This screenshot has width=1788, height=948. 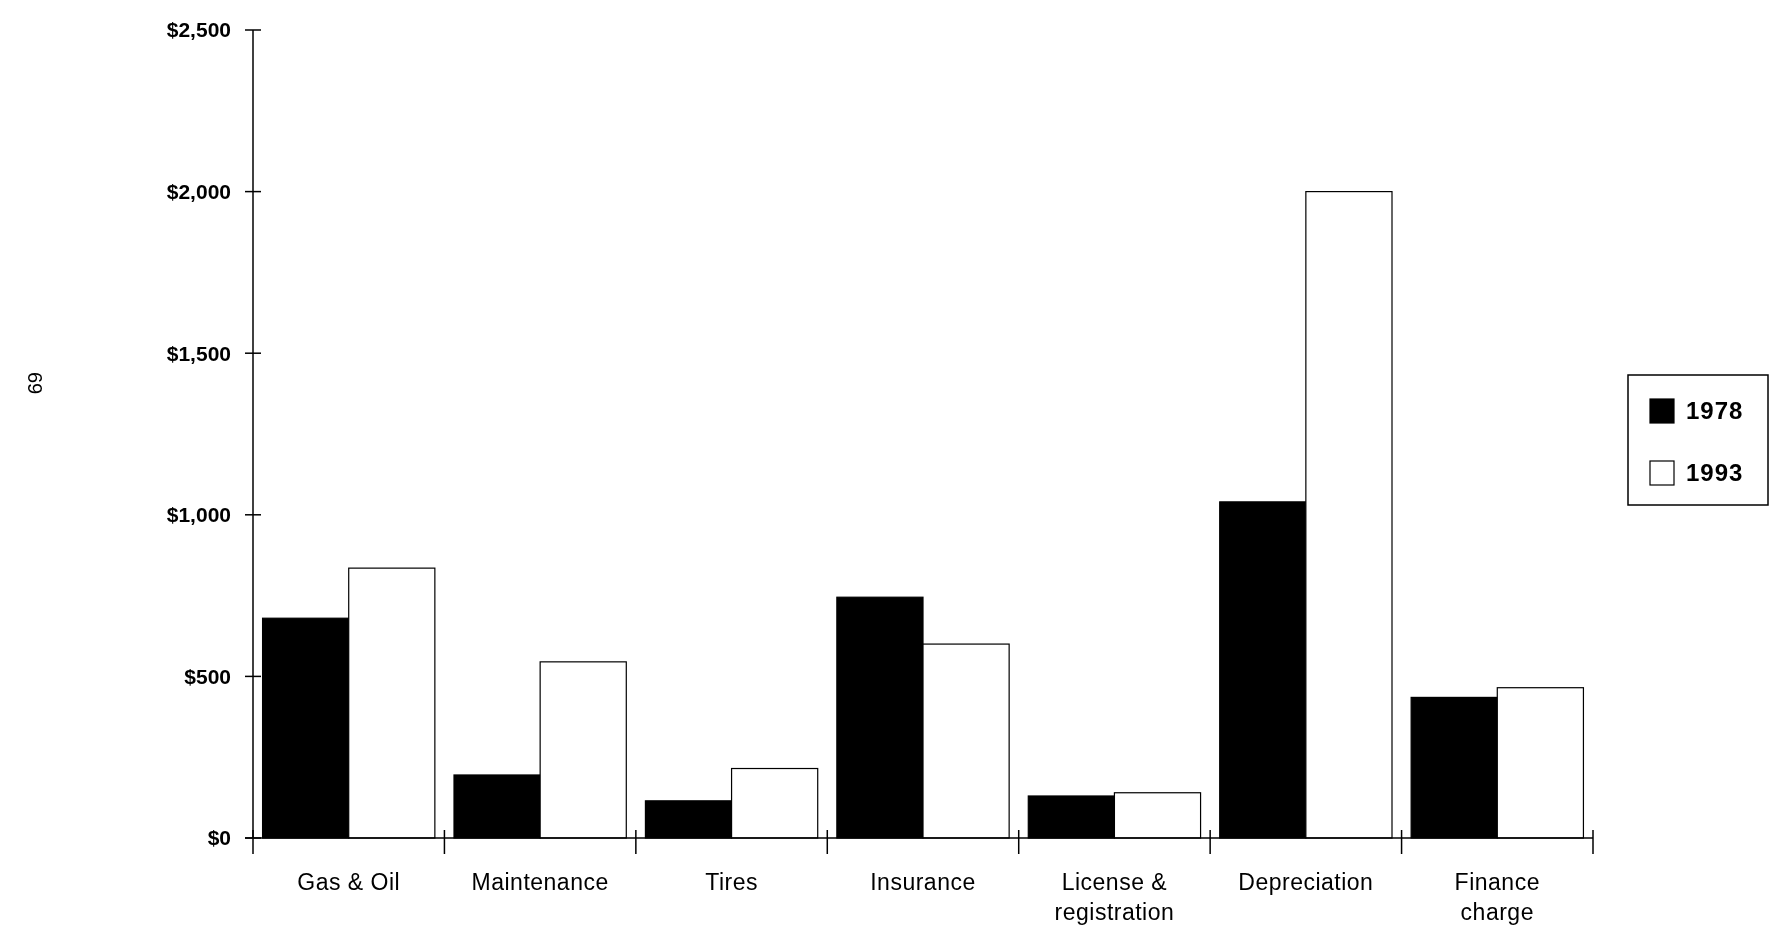 What do you see at coordinates (207, 676) in the screenshot?
I see `y-tick-label: $500` at bounding box center [207, 676].